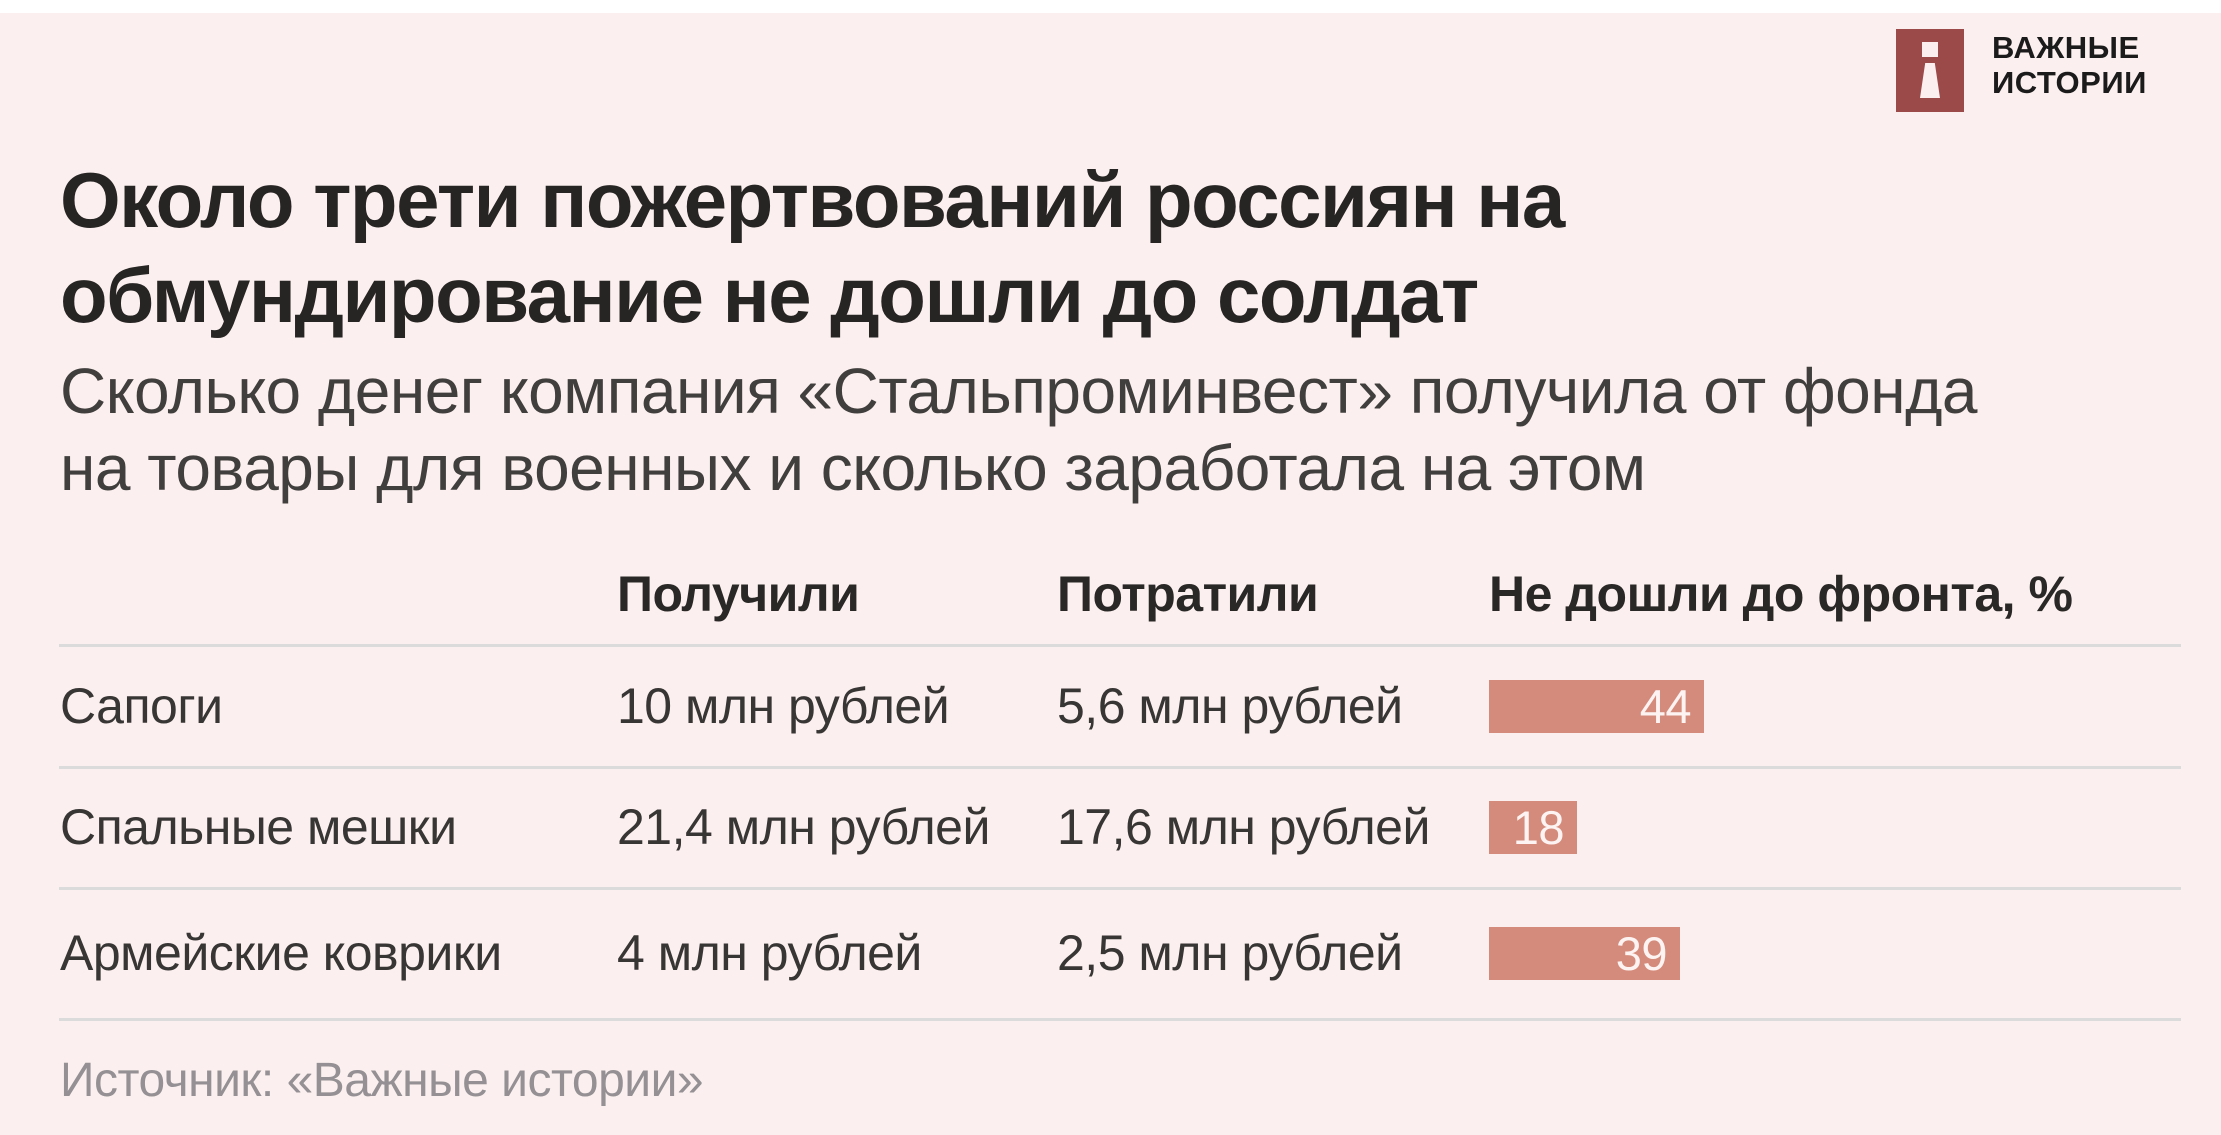  I want to click on row-label: Армейские коврики, so click(281, 953).